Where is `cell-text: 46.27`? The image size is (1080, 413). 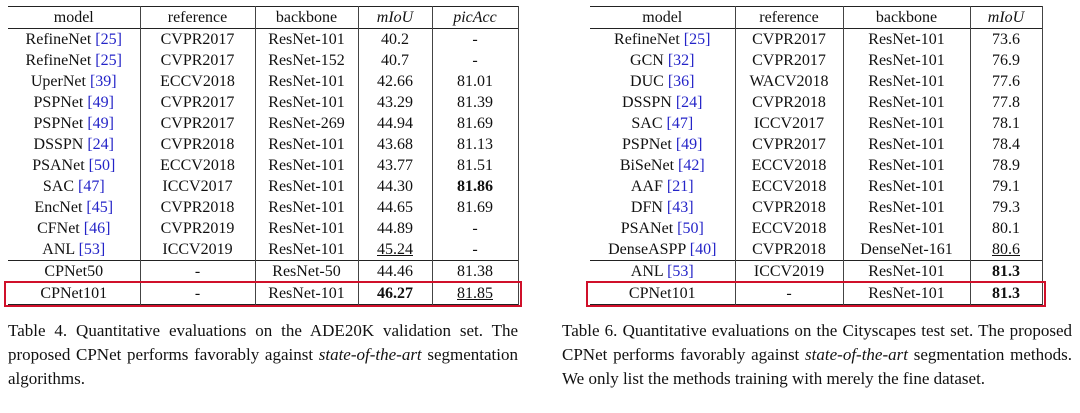
cell-text: 46.27 is located at coordinates (395, 293).